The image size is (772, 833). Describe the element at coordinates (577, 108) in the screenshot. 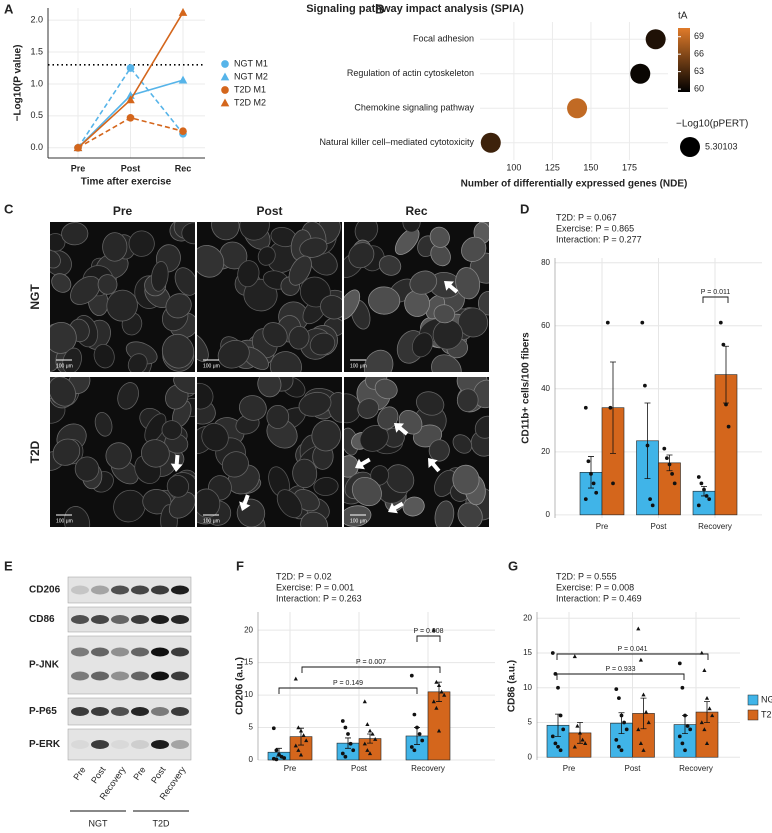

I see `bubble` at that location.